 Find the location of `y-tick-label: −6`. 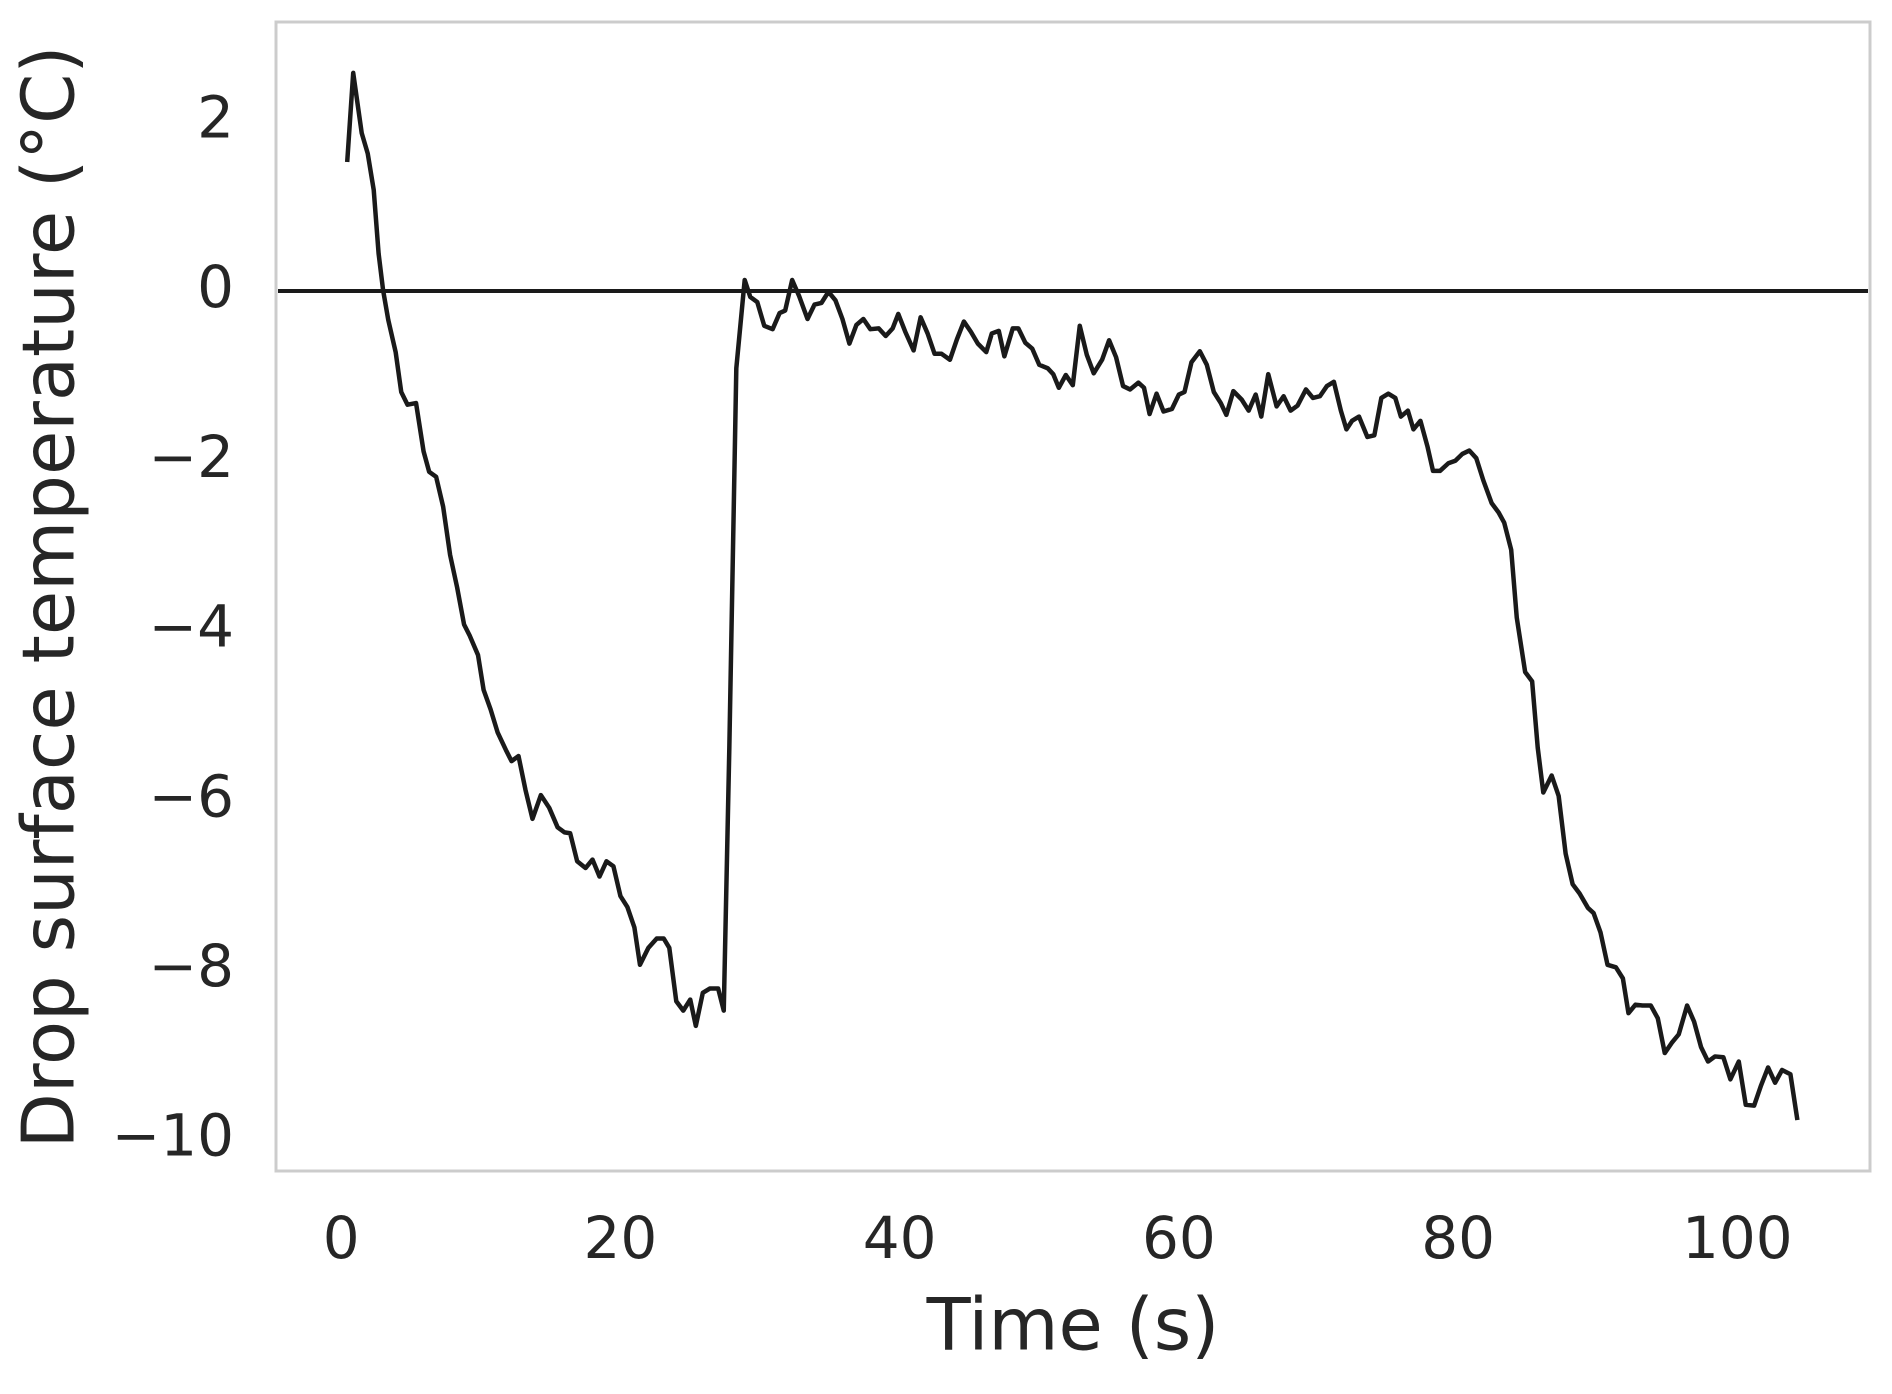

y-tick-label: −6 is located at coordinates (192, 796).